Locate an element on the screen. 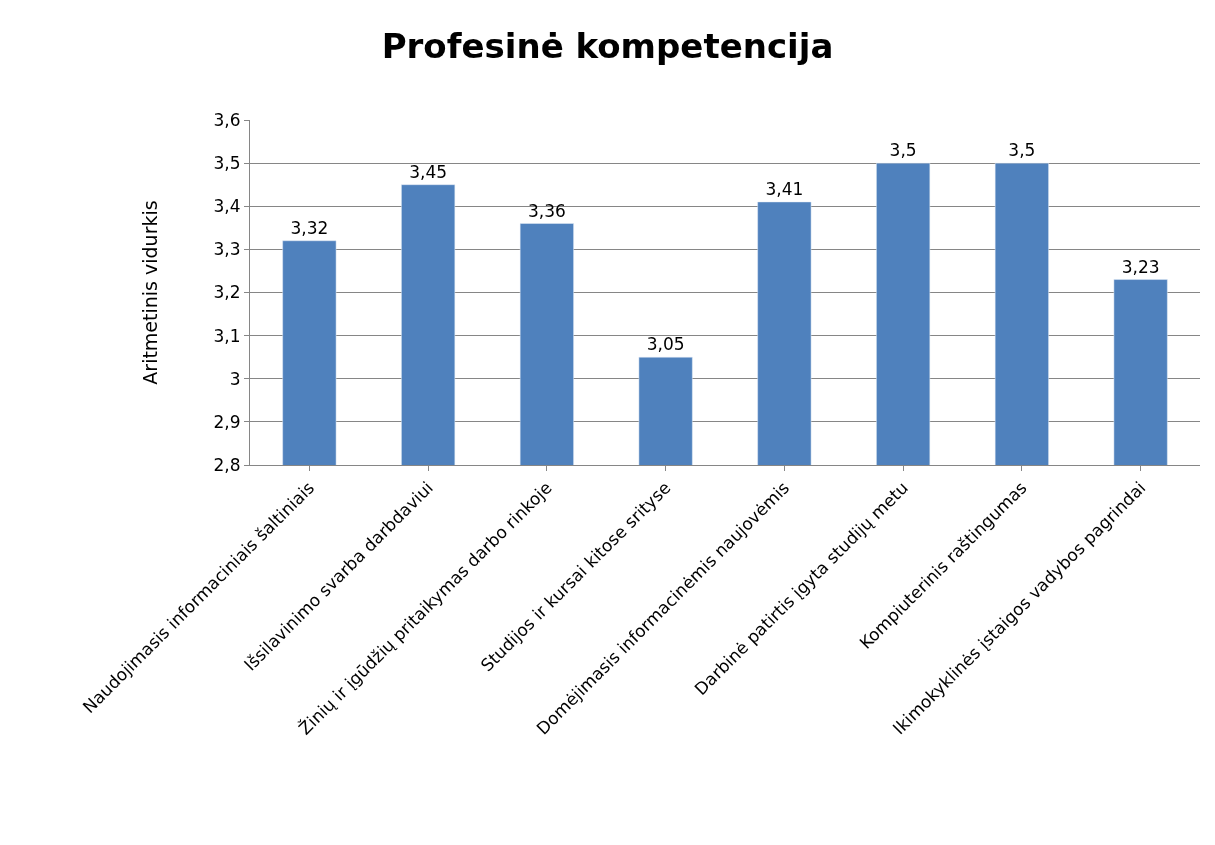 Image resolution: width=1215 pixels, height=845 pixels. y-tick-label: 3,3 is located at coordinates (227, 249).